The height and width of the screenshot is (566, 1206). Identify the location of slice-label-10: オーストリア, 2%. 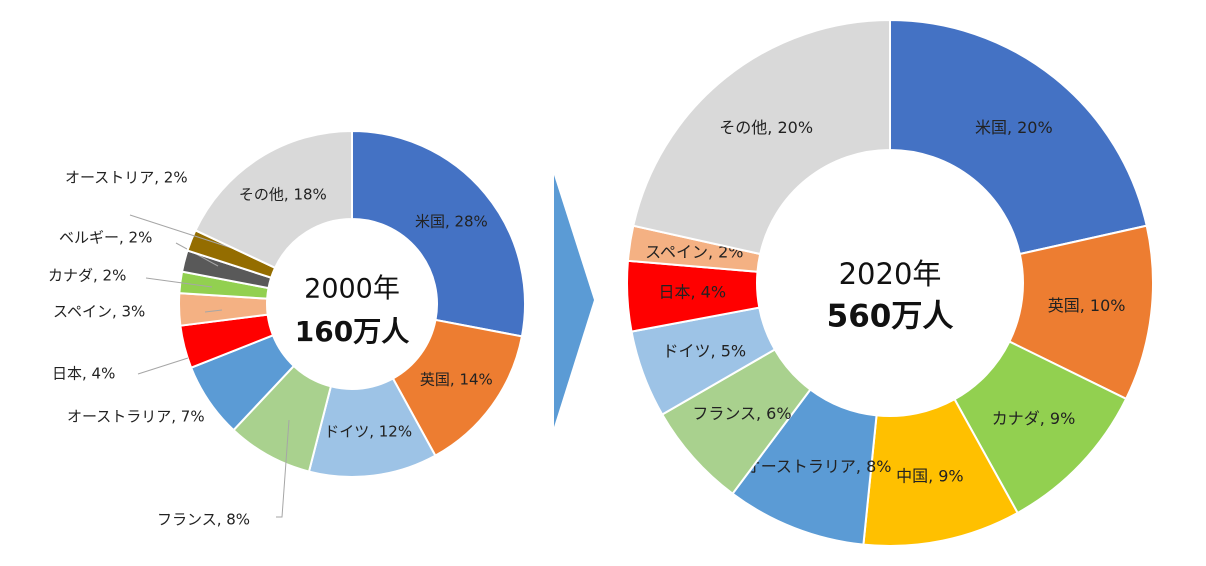
(126, 178).